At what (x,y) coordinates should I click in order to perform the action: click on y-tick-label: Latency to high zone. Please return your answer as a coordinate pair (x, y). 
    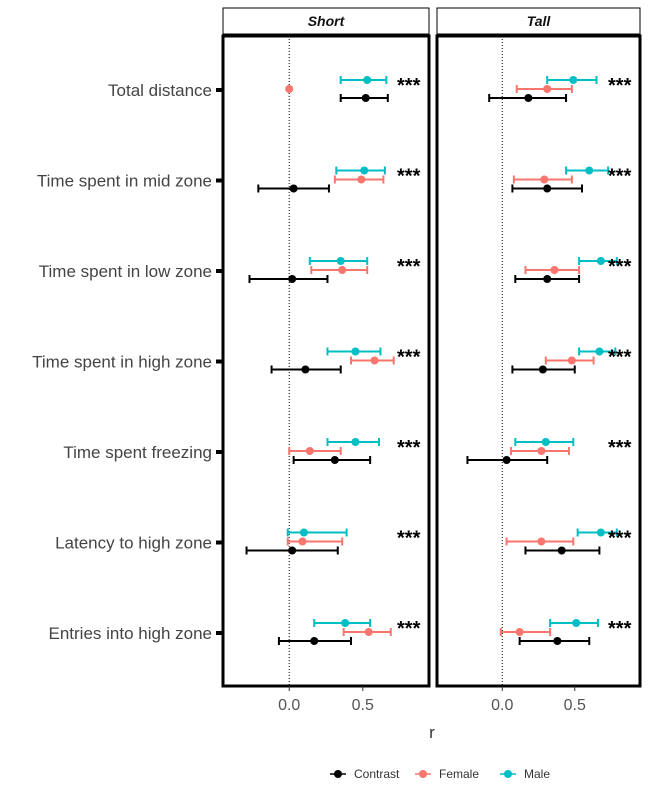
    Looking at the image, I should click on (133, 543).